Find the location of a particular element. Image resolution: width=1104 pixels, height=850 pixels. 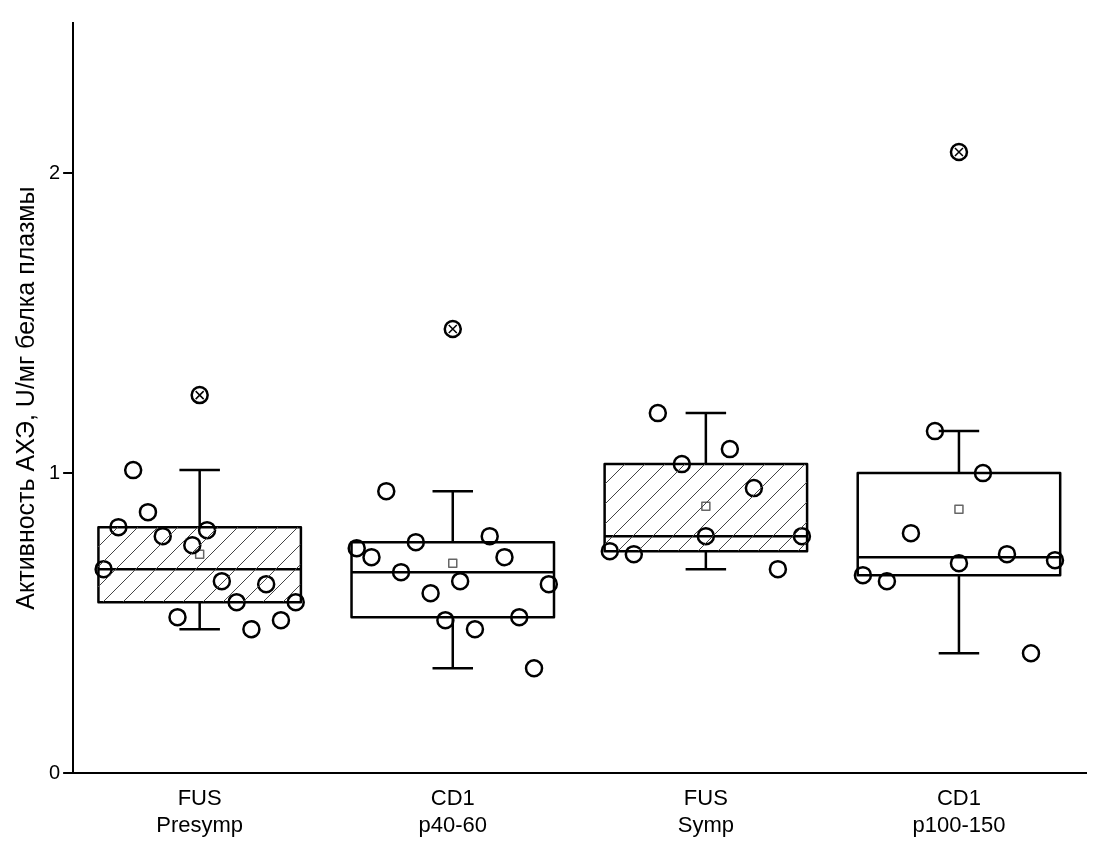

y-axis-title: Активность АХЭ, U/мг белка плазмы is located at coordinates (24, 398).